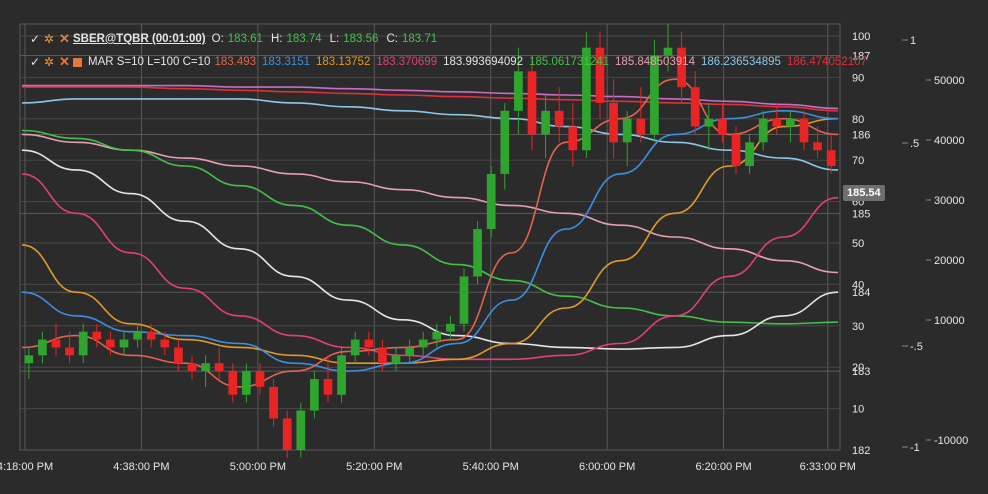 The height and width of the screenshot is (494, 988). Describe the element at coordinates (607, 467) in the screenshot. I see `x-tick-label: 6:00:00 PM` at that location.